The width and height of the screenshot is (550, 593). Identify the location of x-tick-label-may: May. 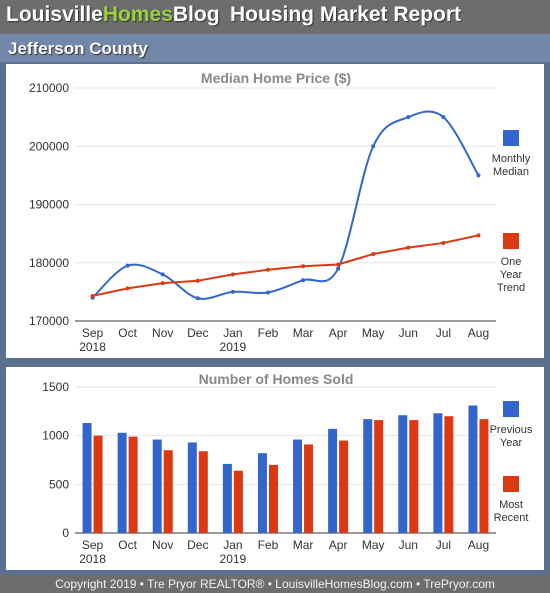
(373, 545).